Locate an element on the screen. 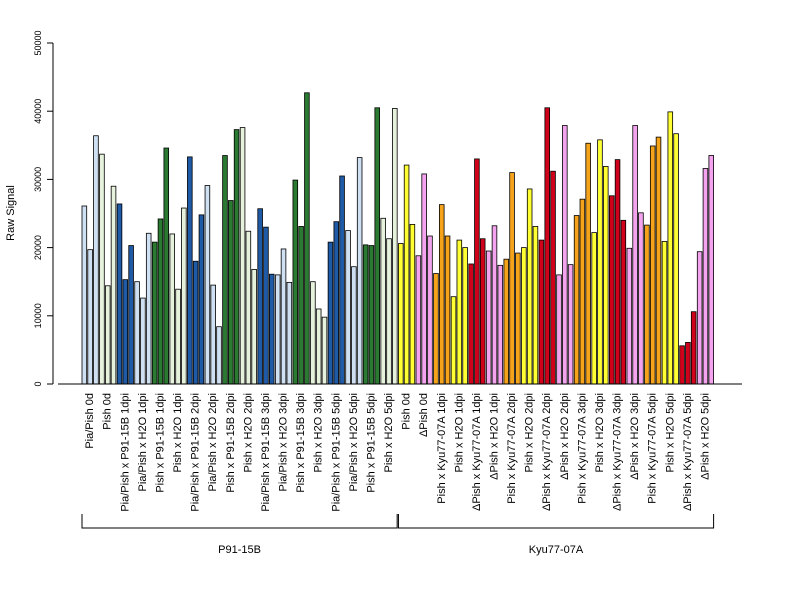  x-tick-label: Pia/Pish x H2O 3dpi is located at coordinates (284, 442).